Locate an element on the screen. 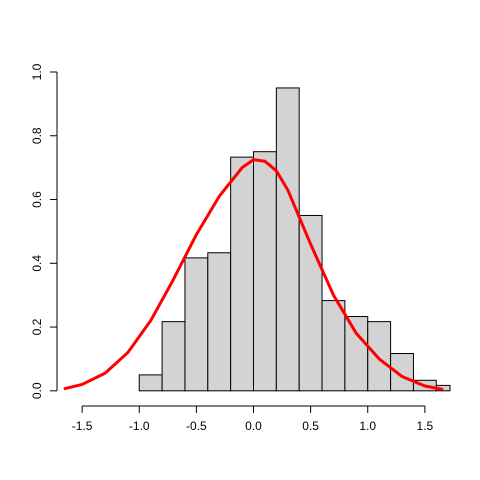 The height and width of the screenshot is (480, 480). x-tick-label: 1.0 is located at coordinates (367, 426).